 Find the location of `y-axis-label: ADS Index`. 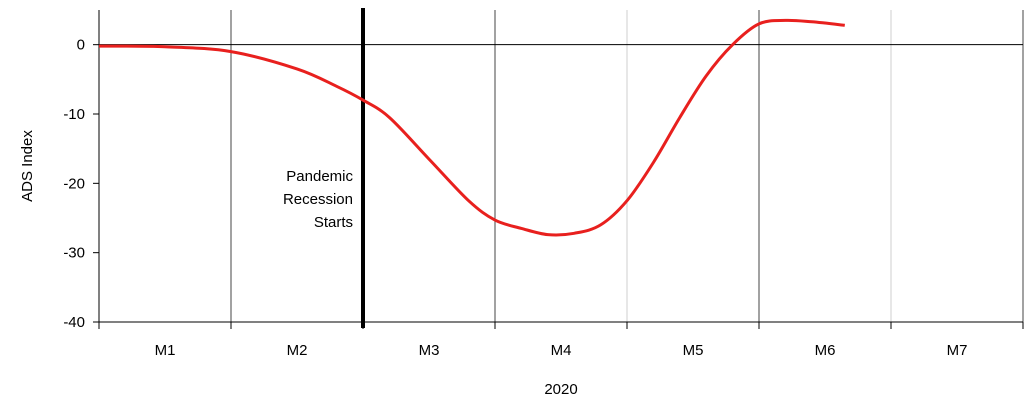

y-axis-label: ADS Index is located at coordinates (27, 166).